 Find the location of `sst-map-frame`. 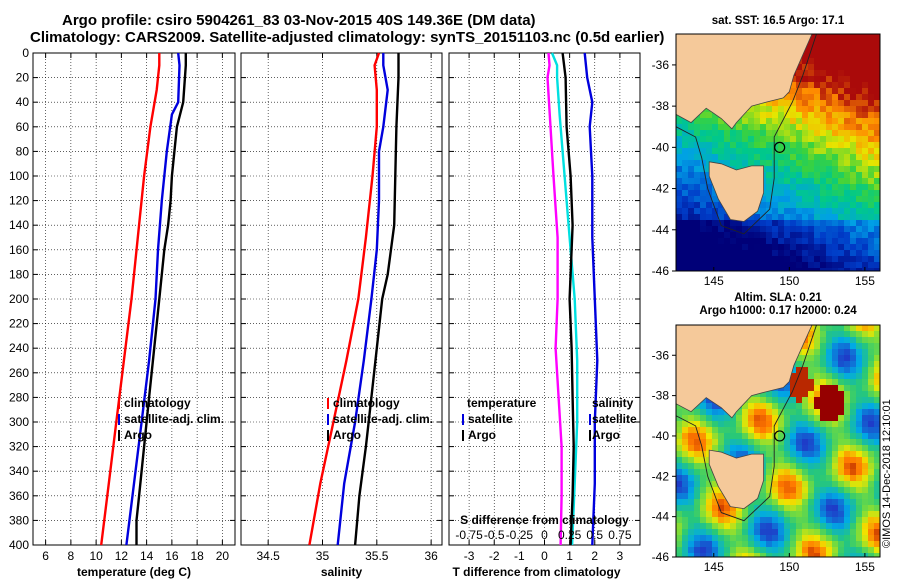

sst-map-frame is located at coordinates (778, 152).